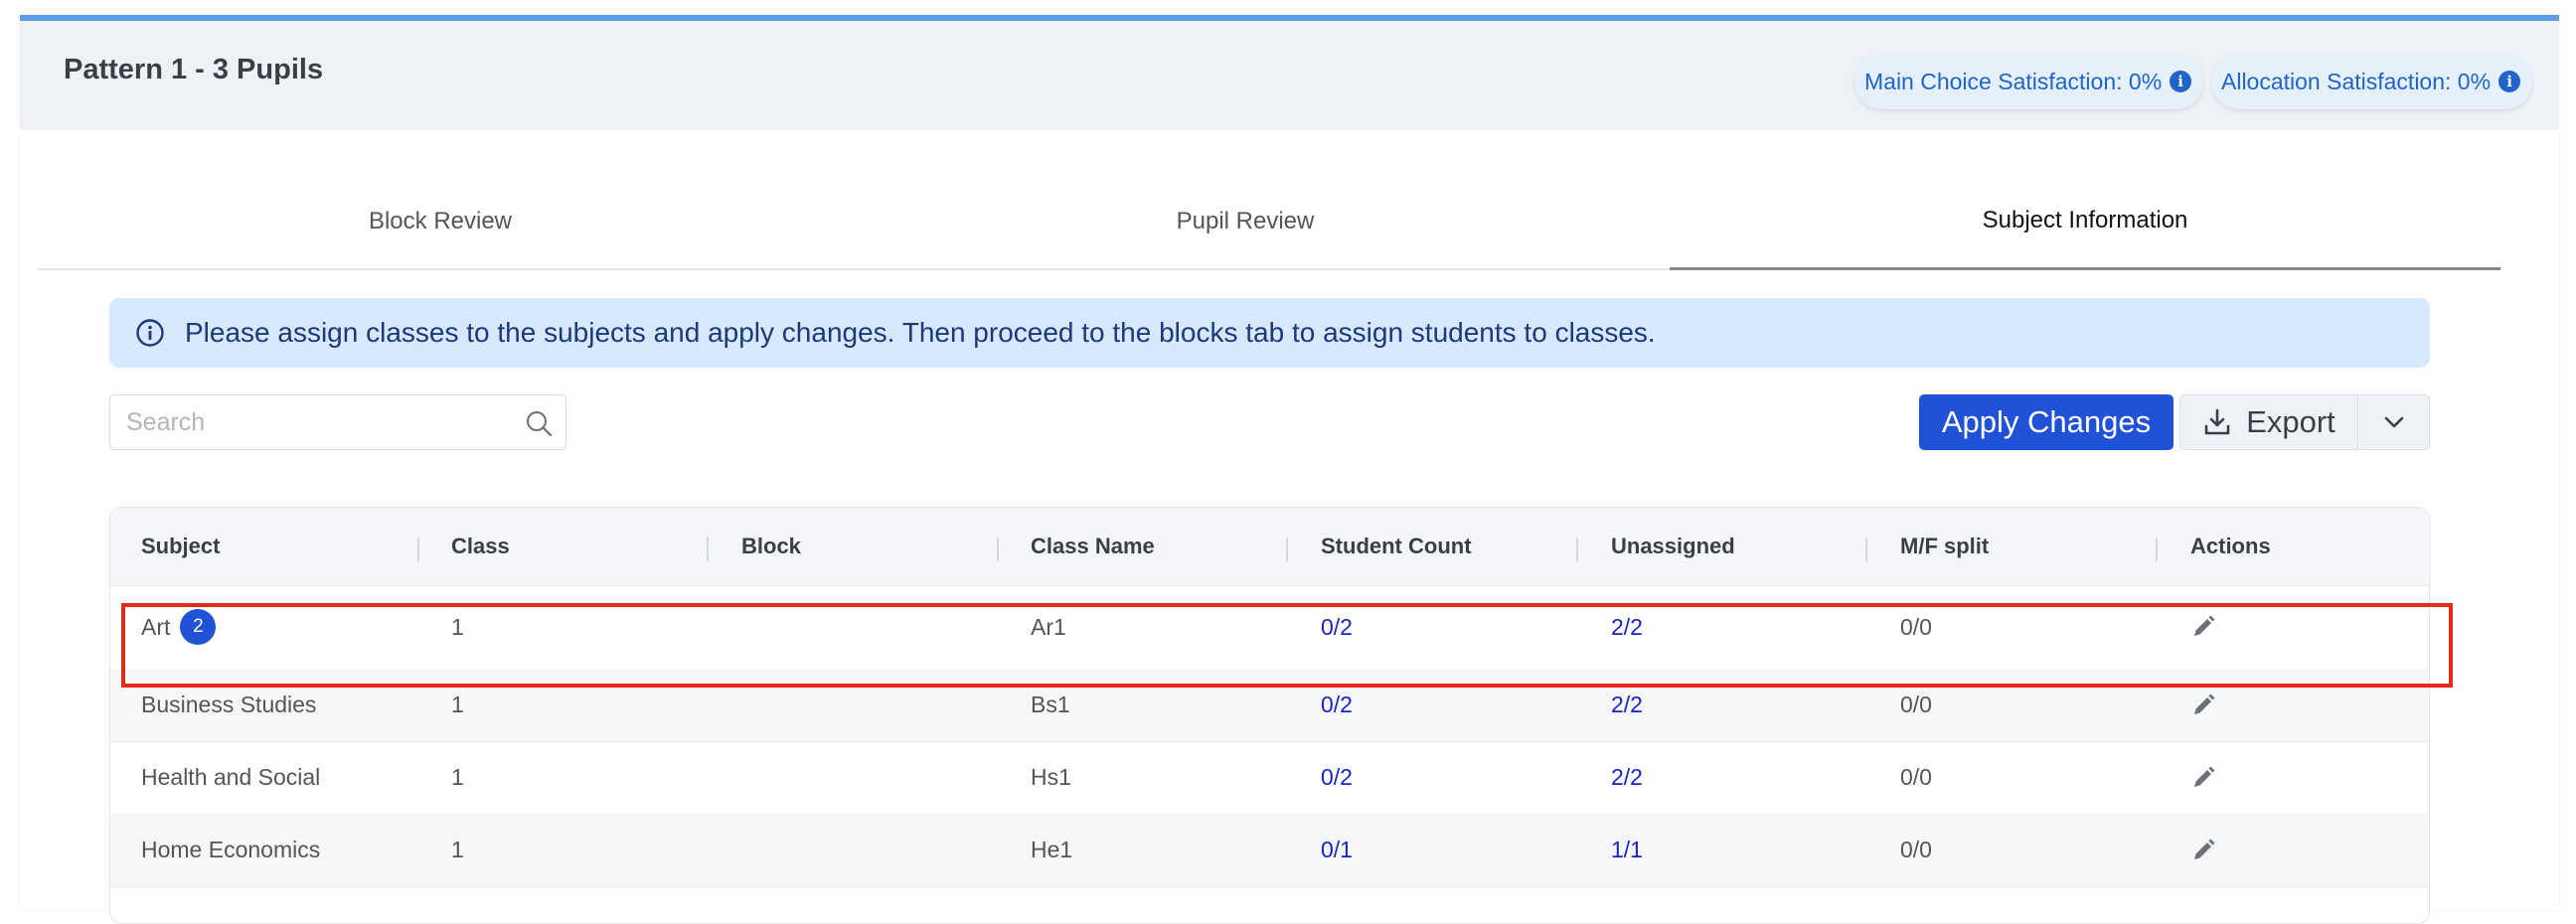  What do you see at coordinates (1337, 849) in the screenshot?
I see `cell-student-count-link: 0/1` at bounding box center [1337, 849].